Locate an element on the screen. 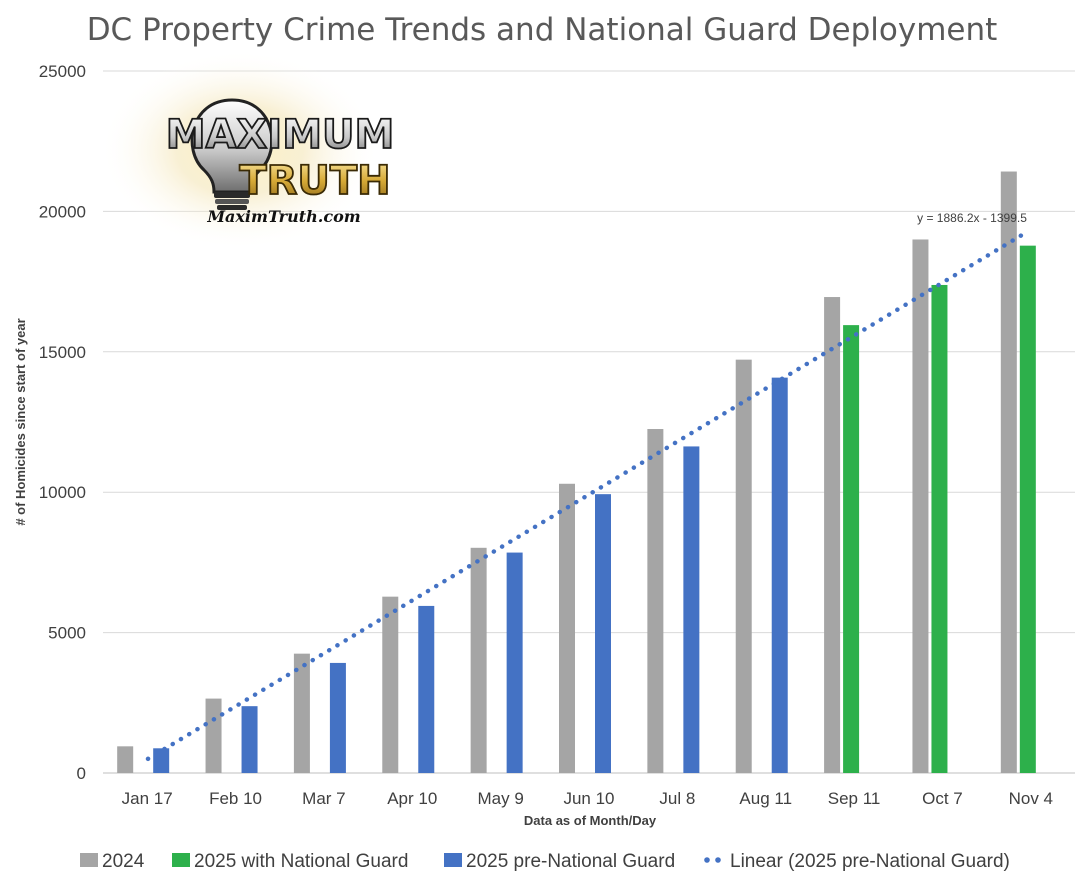 This screenshot has width=1085, height=883. logo-line1: MAXIMUM is located at coordinates (280, 135).